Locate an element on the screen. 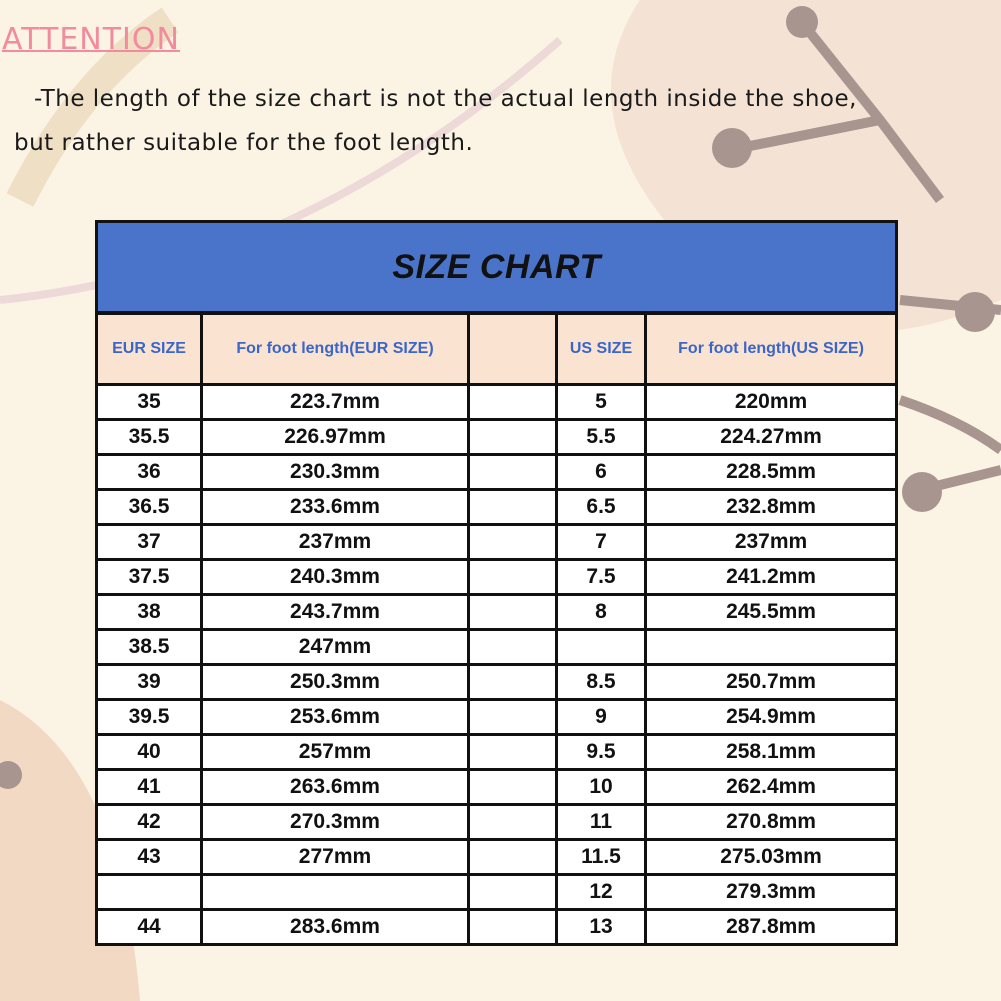  table-row: 37.5 240.3mm 7.5 241.2mm is located at coordinates (497, 577).